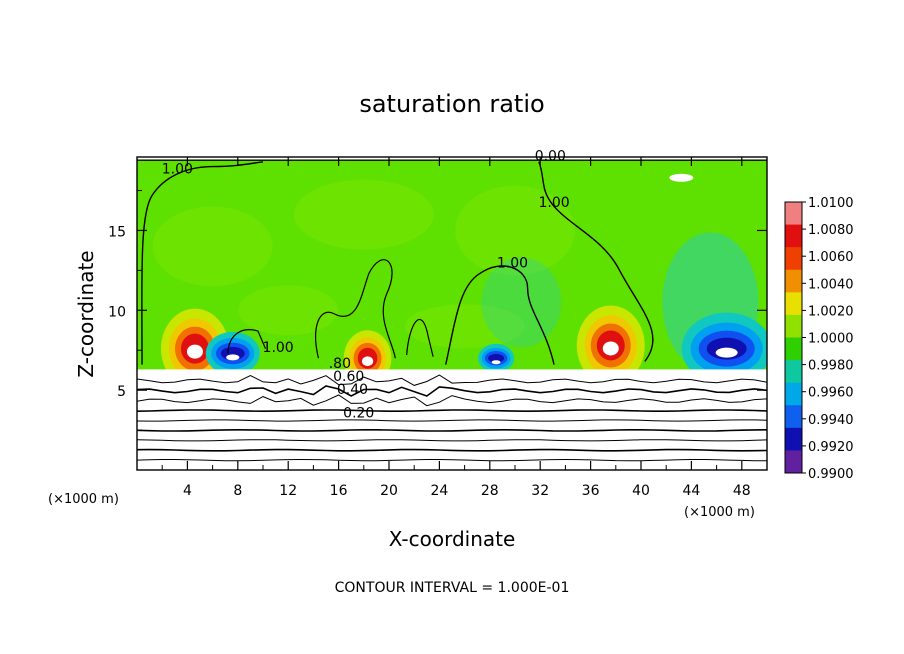 The height and width of the screenshot is (654, 904). What do you see at coordinates (490, 491) in the screenshot?
I see `x-tick-label: 28` at bounding box center [490, 491].